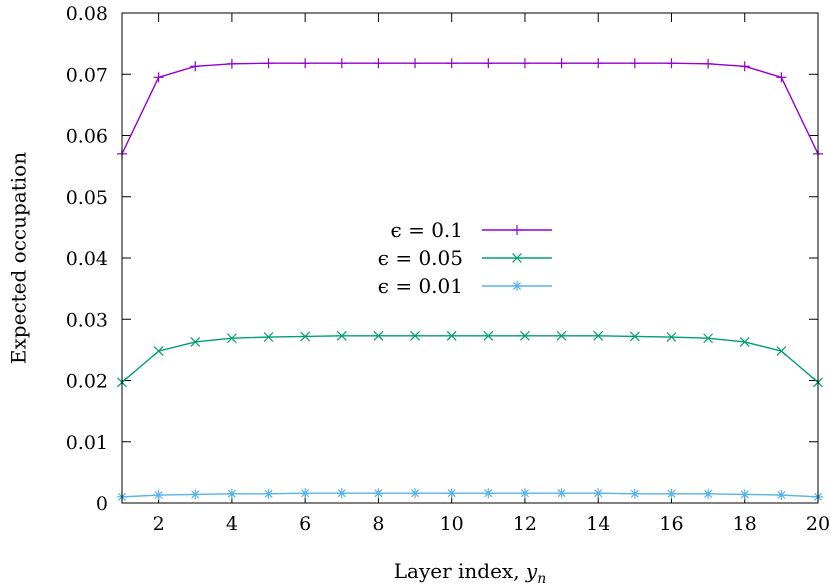 The image size is (830, 586). I want to click on legend-item: ϵ = 0.05, so click(465, 258).